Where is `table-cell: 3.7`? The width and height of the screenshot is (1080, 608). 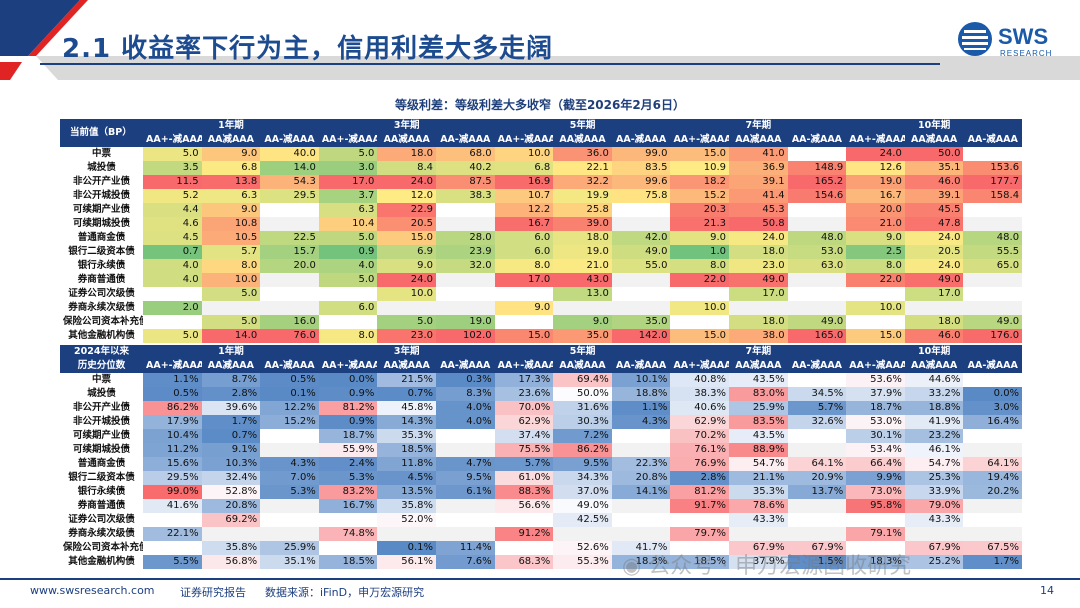 table-cell: 3.7 is located at coordinates (348, 196).